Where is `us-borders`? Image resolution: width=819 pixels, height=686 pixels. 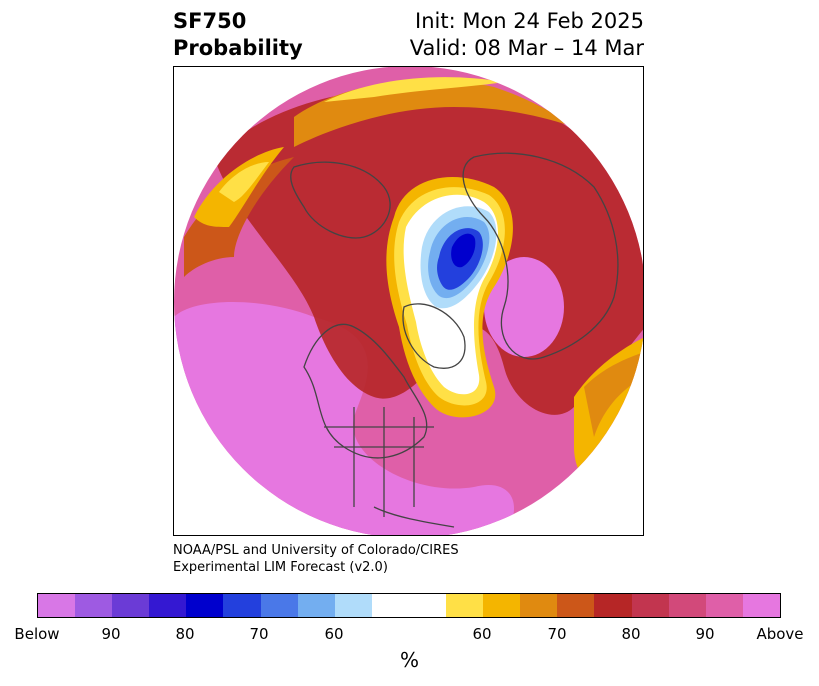
us-borders is located at coordinates (379, 462).